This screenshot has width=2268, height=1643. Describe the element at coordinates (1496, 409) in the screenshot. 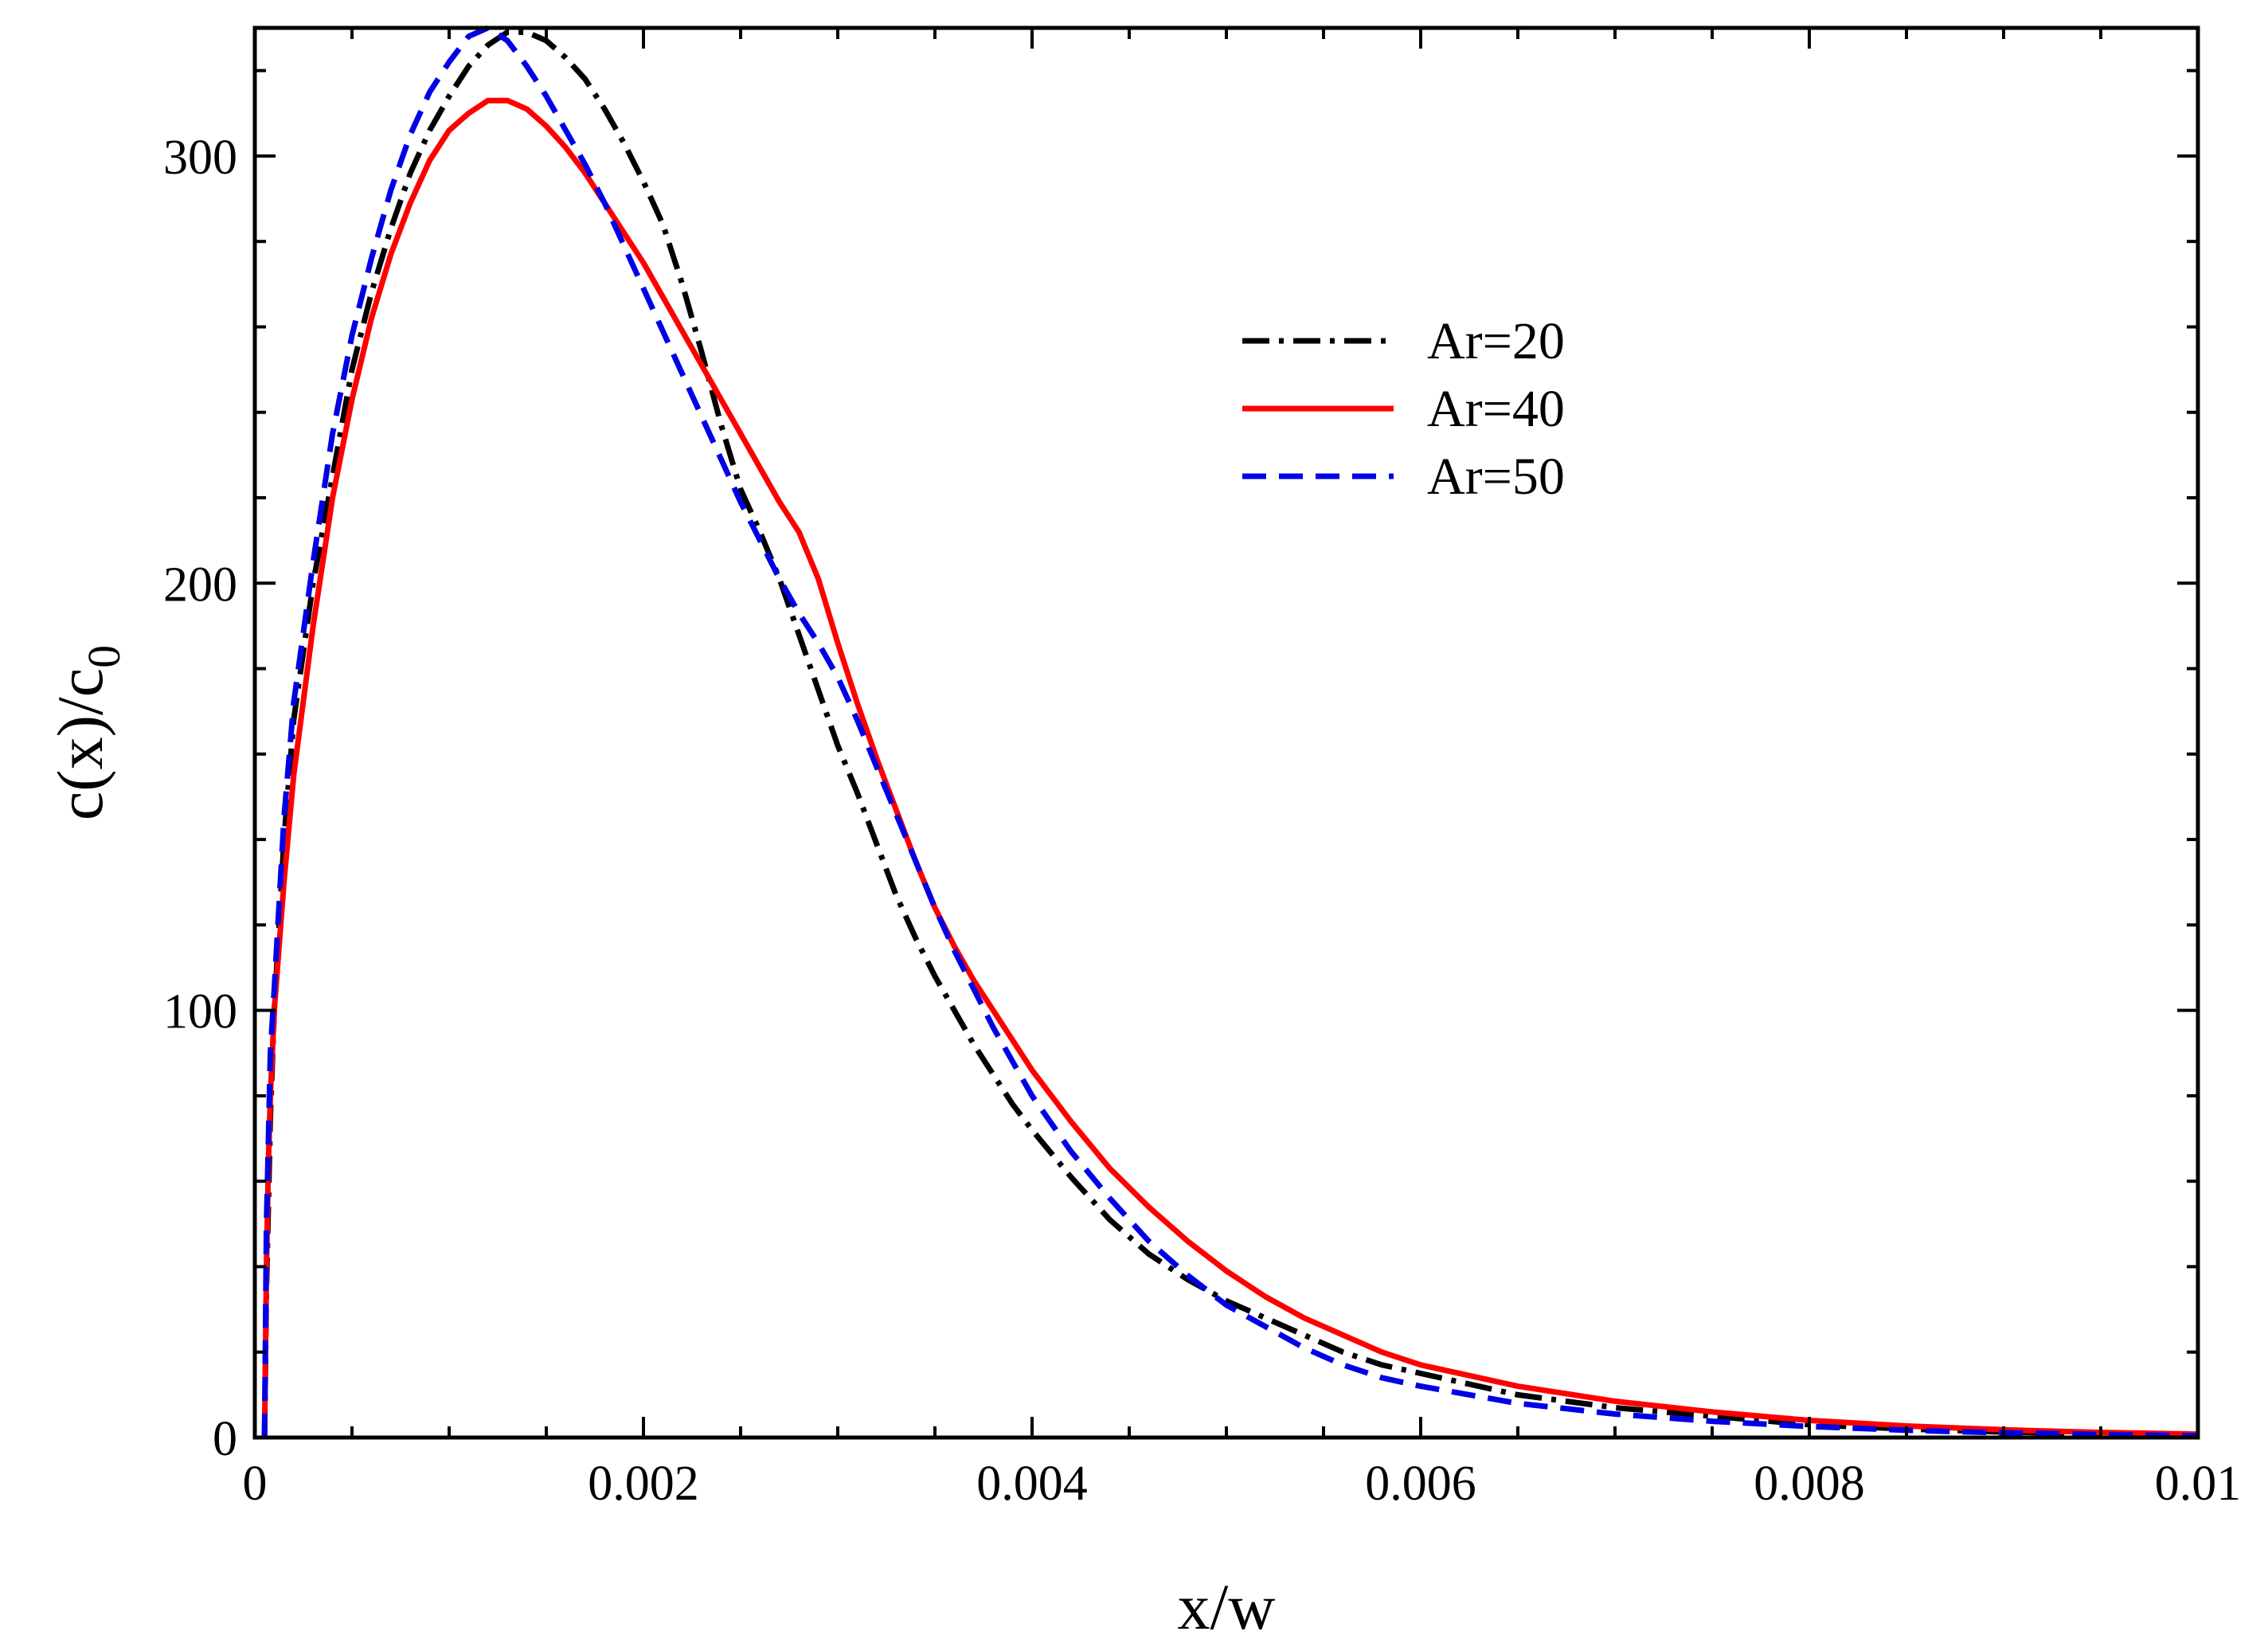

I see `legend-label-ar40: Ar=40` at that location.